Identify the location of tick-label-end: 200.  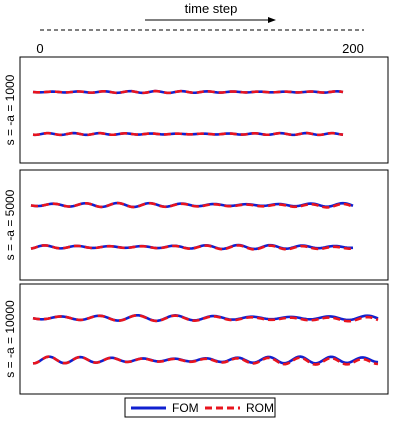
(353, 48).